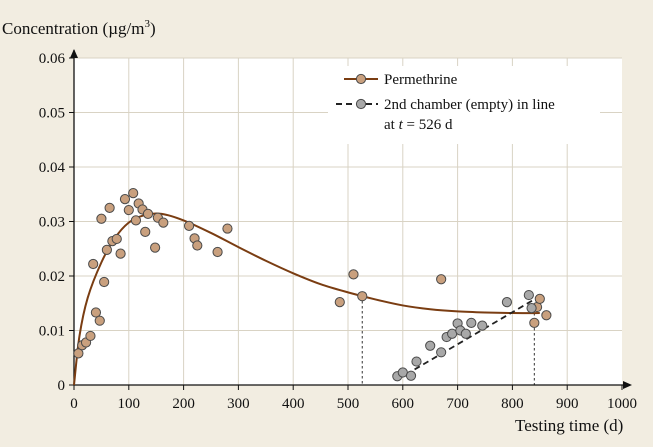 The image size is (653, 447). I want to click on x-tick-label: 0, so click(74, 404).